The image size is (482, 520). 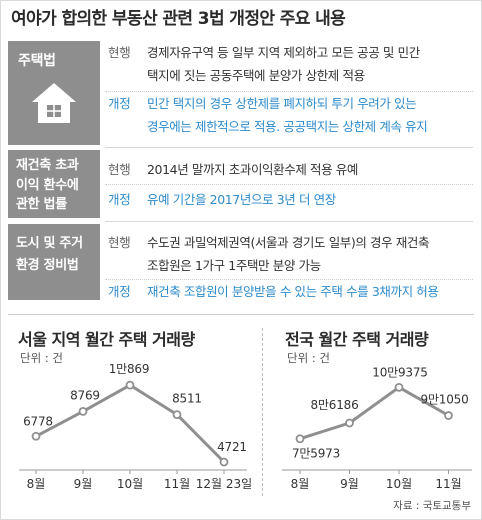 I want to click on data-label: 6778, so click(x=38, y=421).